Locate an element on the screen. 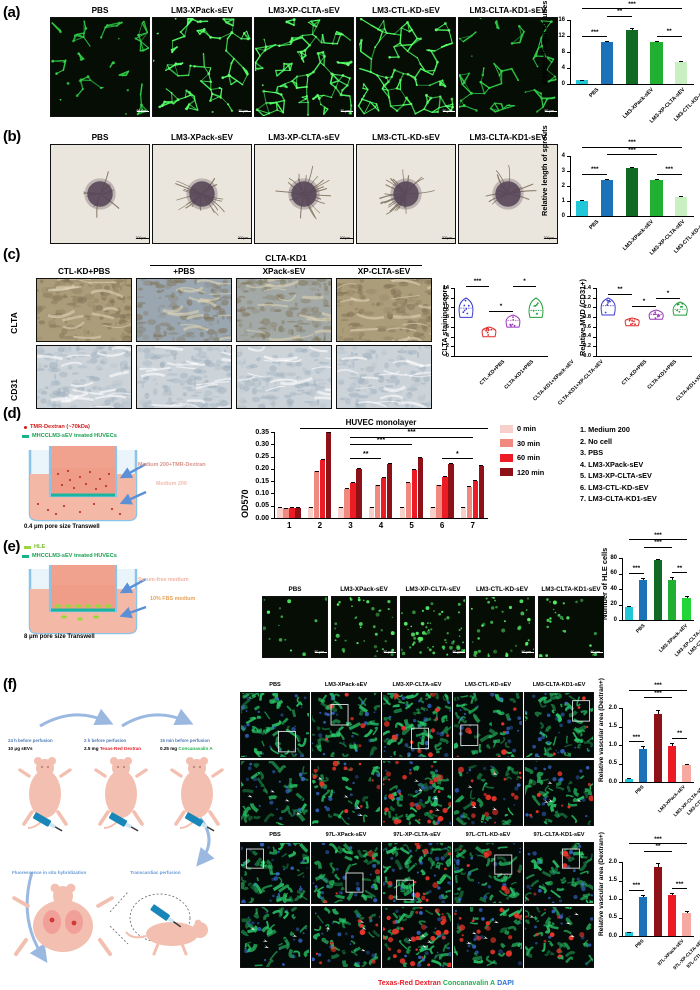 This screenshot has width=700, height=990. panel-e-caption: 8 μm pore size Transwell is located at coordinates (59, 637).